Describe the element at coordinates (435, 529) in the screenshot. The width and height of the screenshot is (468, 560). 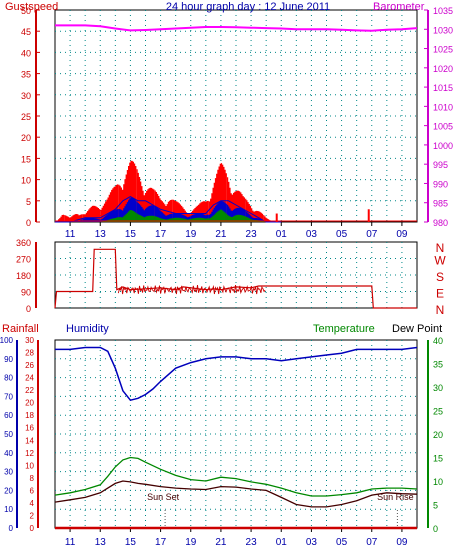
I see `temperature-tick-label: 0` at that location.